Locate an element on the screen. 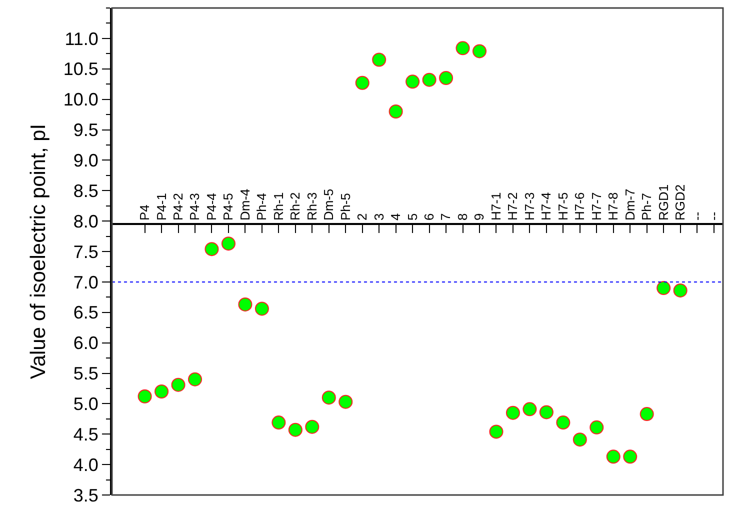 This screenshot has height=513, width=732. x-tick-label: H7-6 is located at coordinates (580, 206).